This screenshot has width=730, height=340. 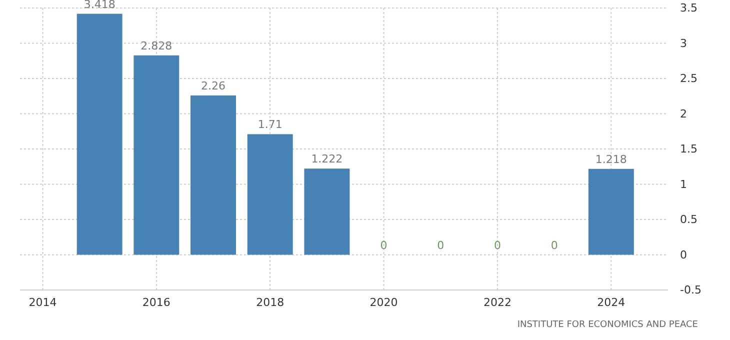 I want to click on x-tick-label: 2020, so click(x=384, y=302).